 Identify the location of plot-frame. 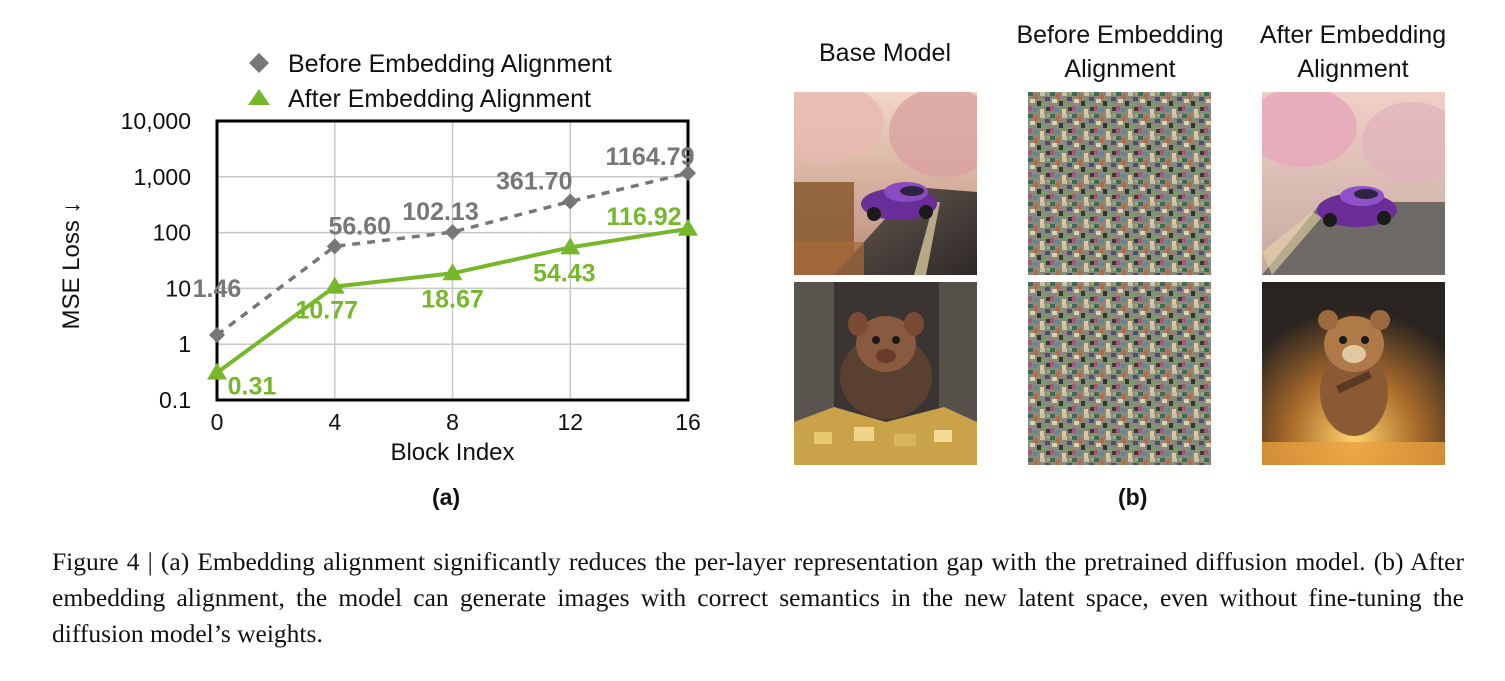
(452, 260).